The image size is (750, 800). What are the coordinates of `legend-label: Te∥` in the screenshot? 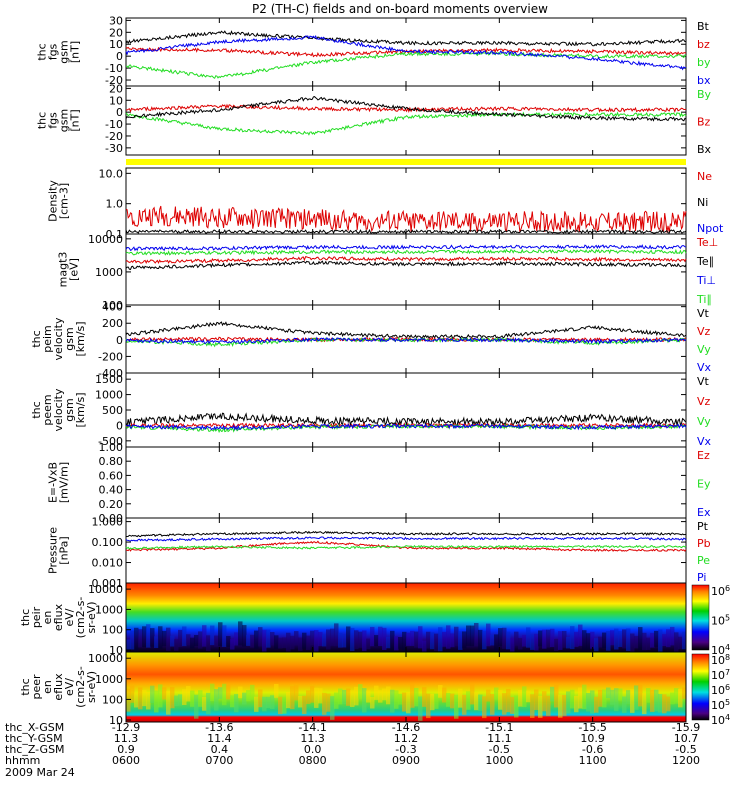 It's located at (705, 261).